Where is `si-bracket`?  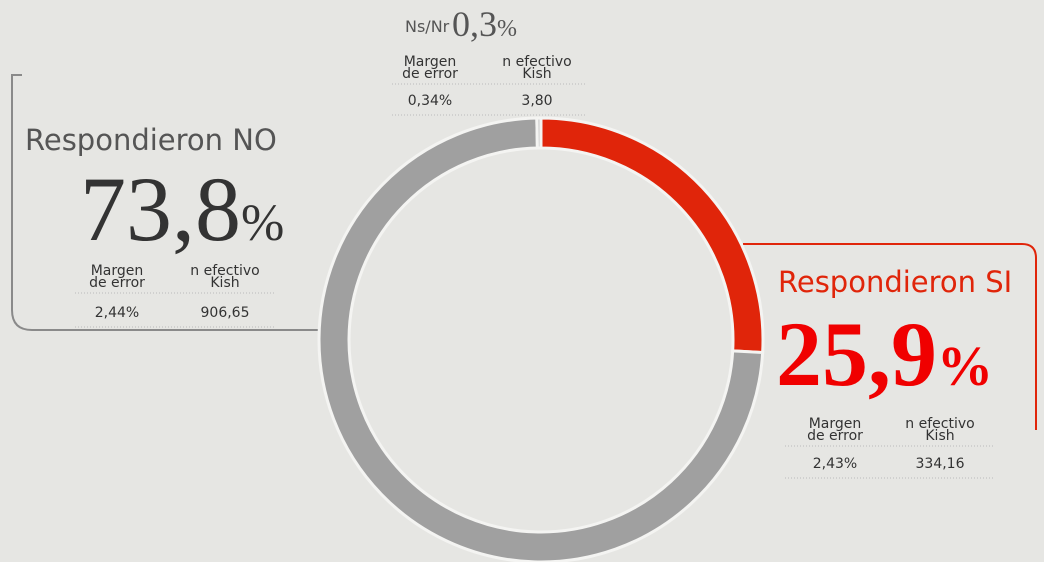 si-bracket is located at coordinates (890, 336).